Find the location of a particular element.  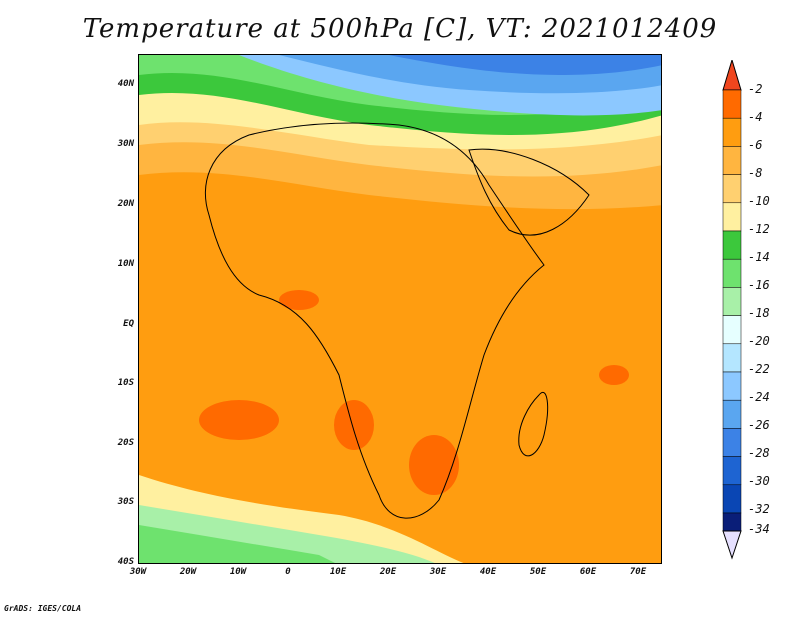

colorbar-label: -12 is located at coordinates (759, 229).